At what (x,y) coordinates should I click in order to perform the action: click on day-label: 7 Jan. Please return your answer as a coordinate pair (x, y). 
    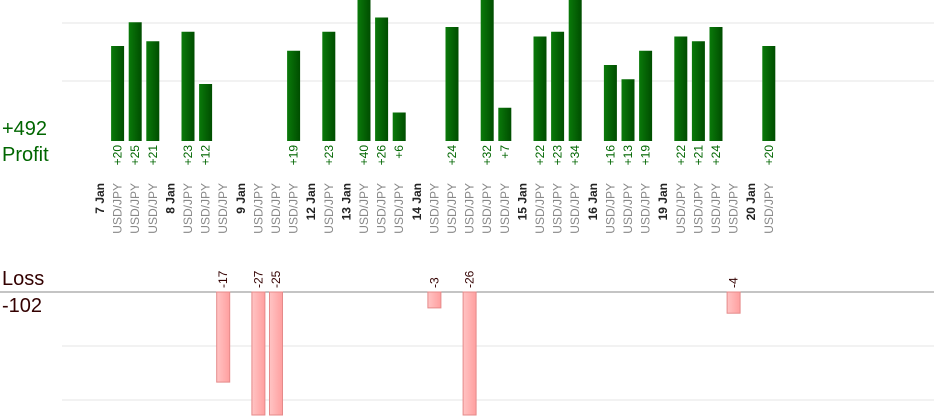
    Looking at the image, I should click on (100, 198).